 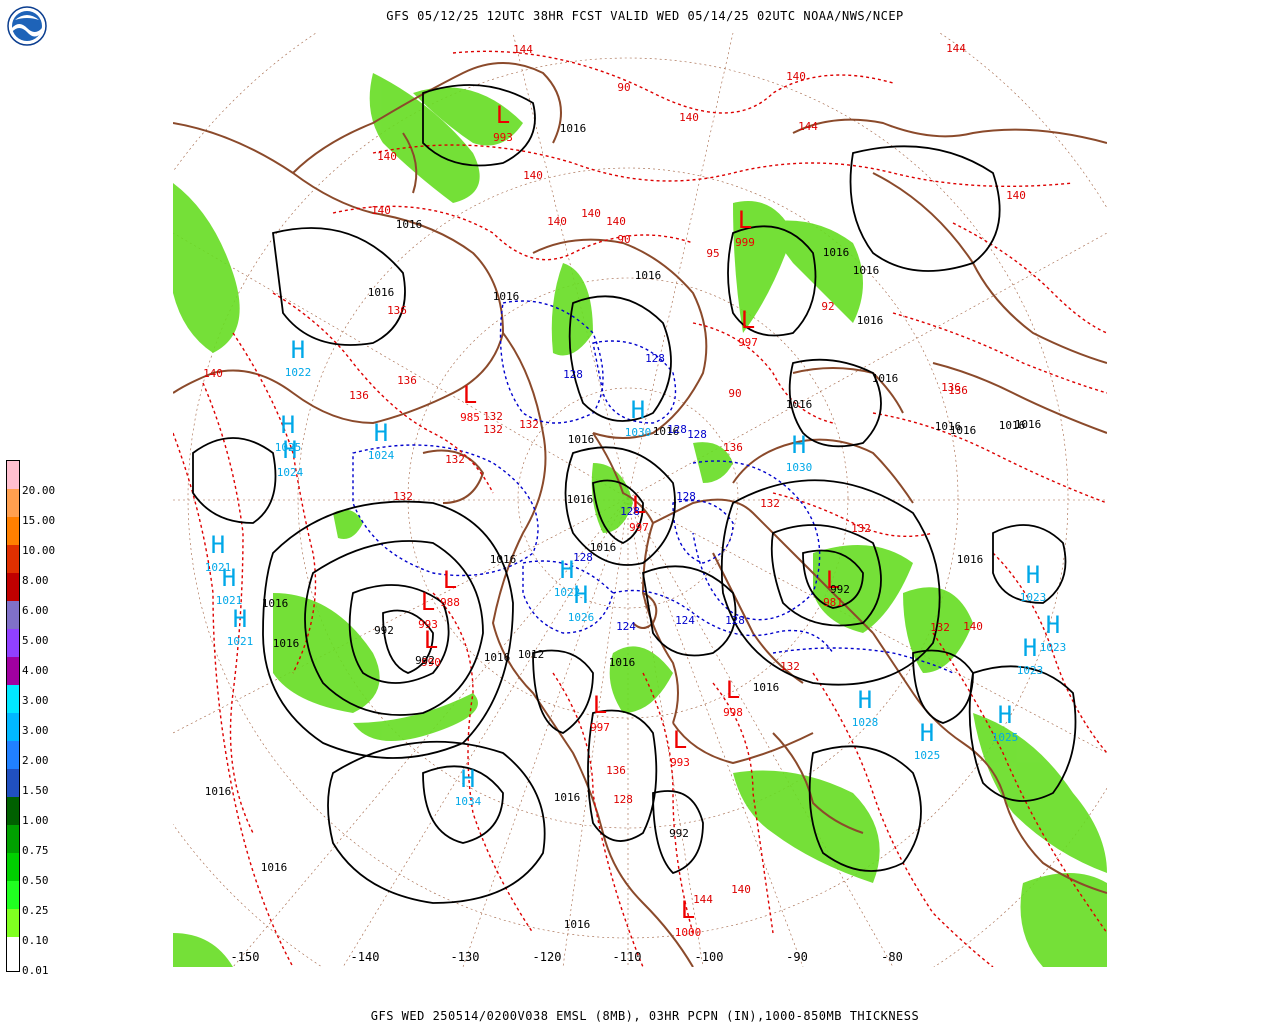 What do you see at coordinates (709, 957) in the screenshot?
I see `longitude-label: -100` at bounding box center [709, 957].